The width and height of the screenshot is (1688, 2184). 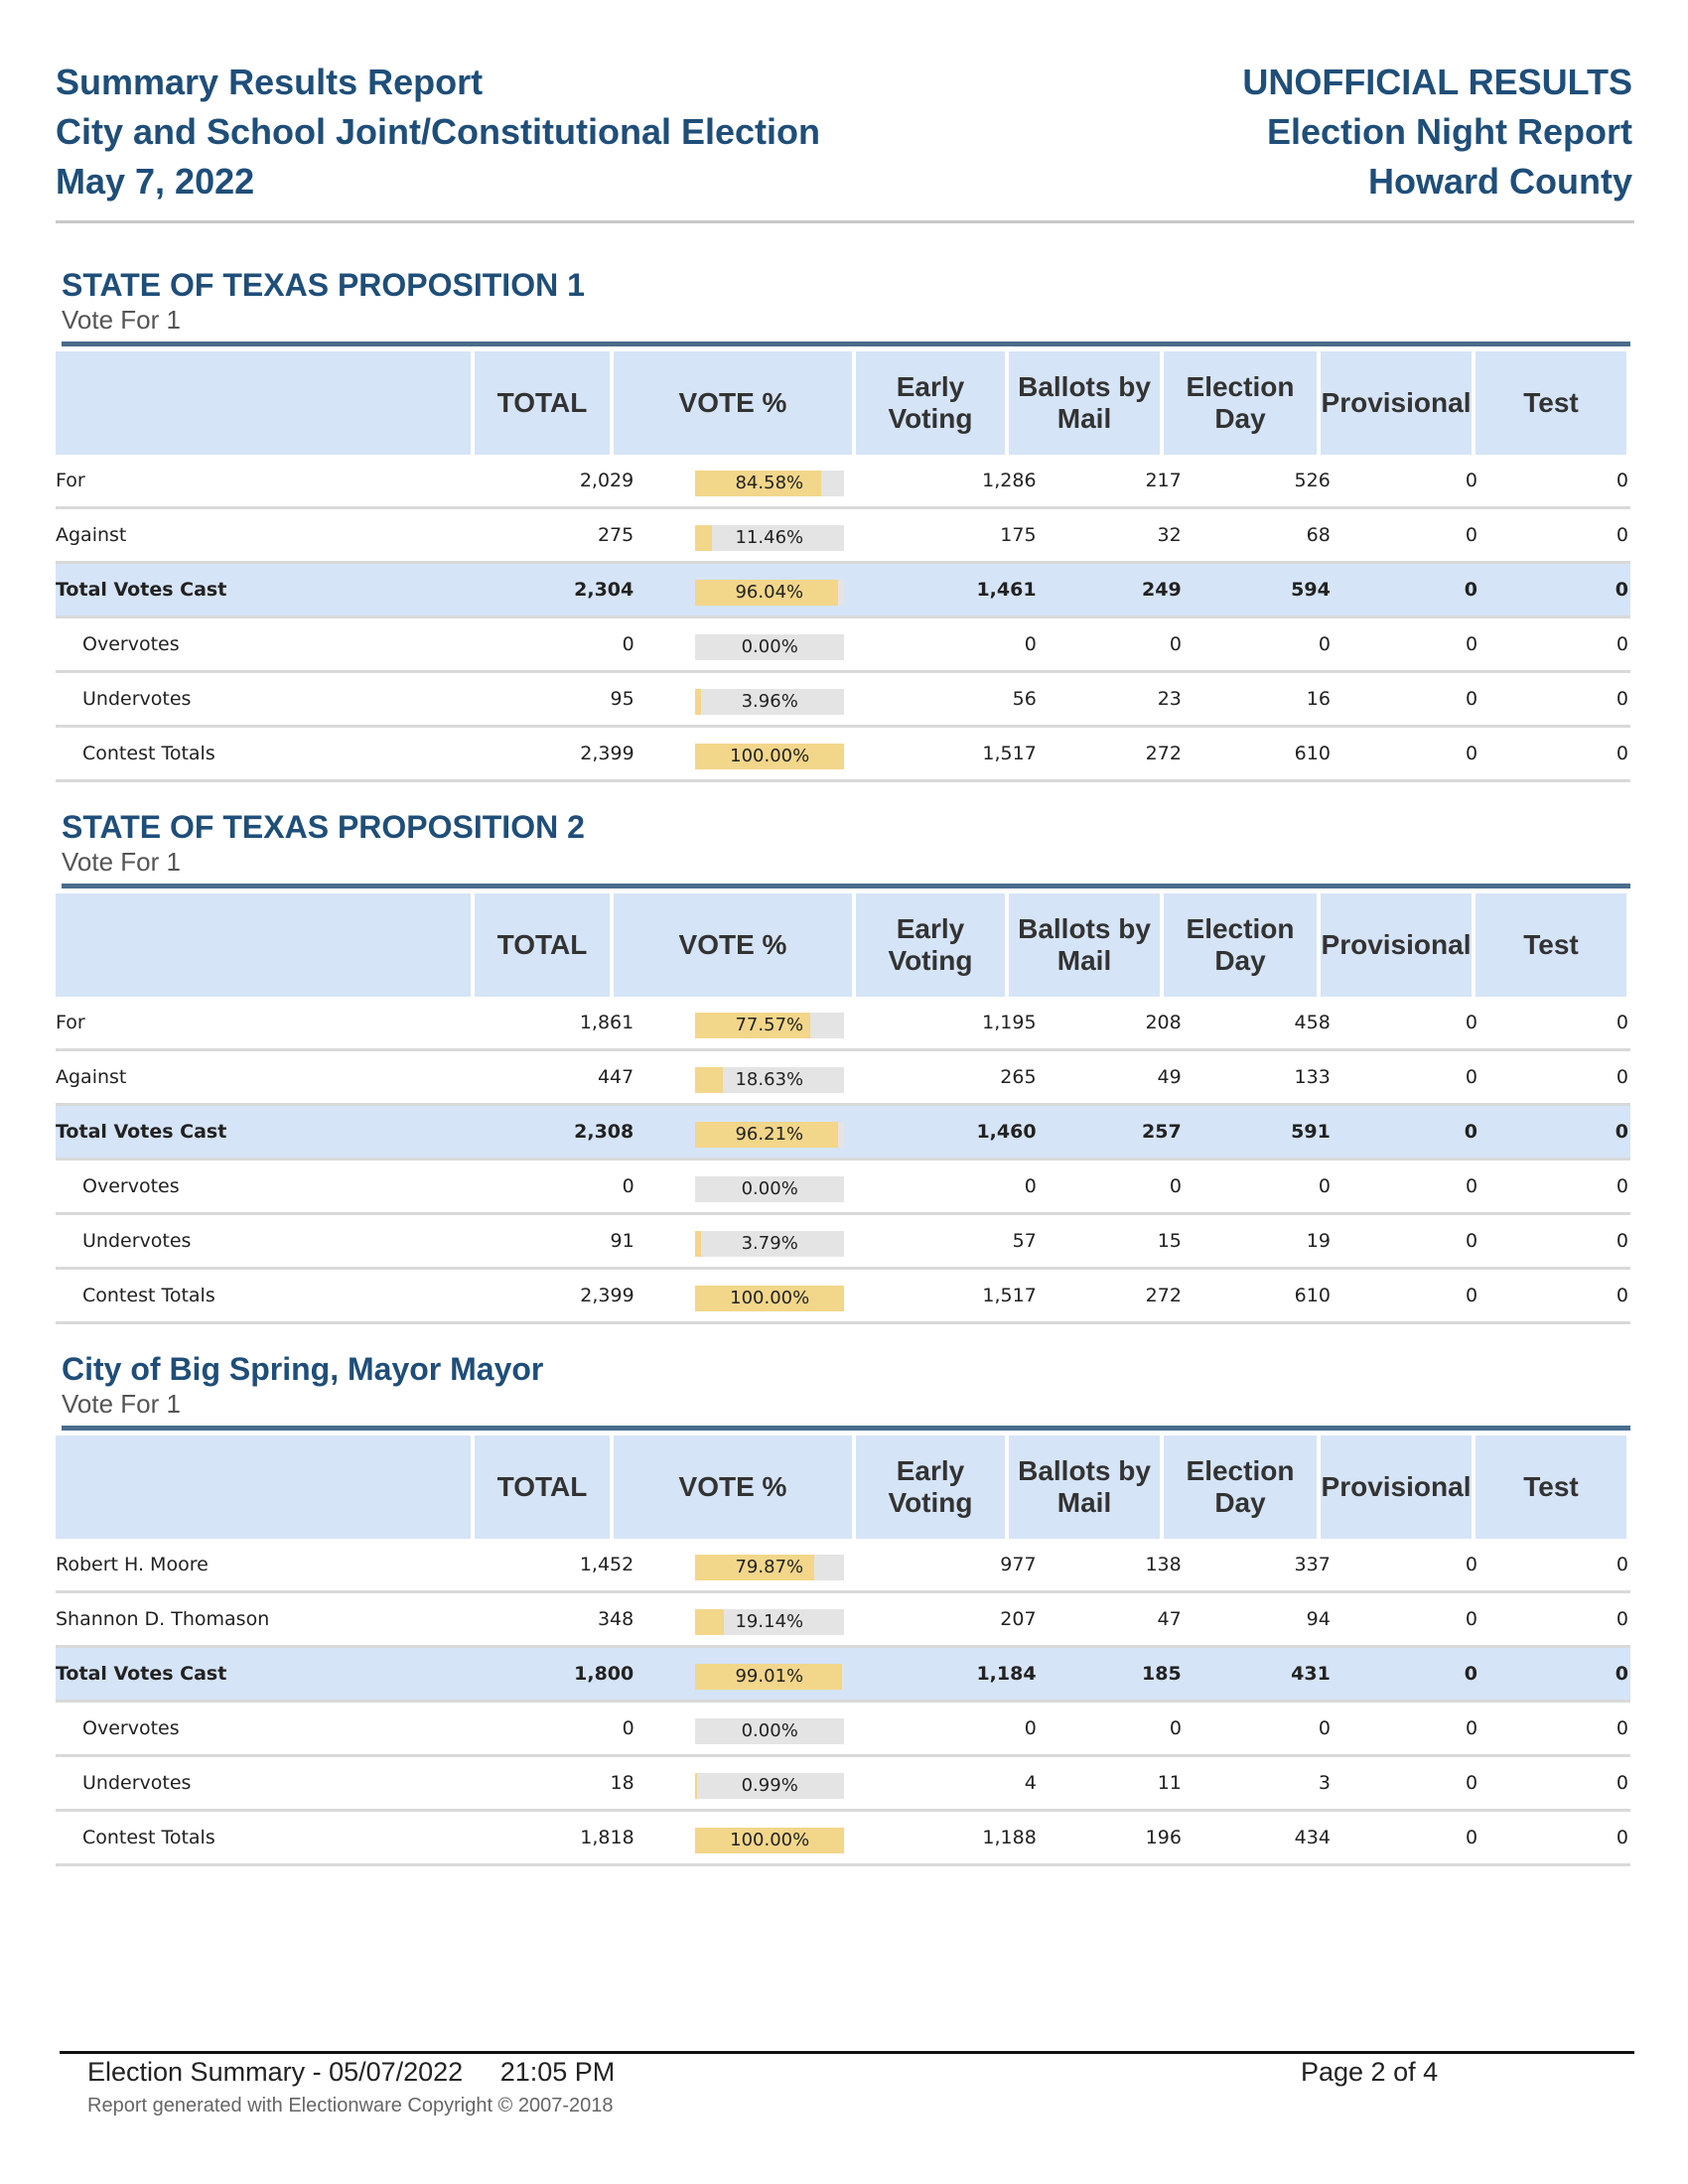 I want to click on ballots-by-mail-cell: 249, so click(x=1162, y=590).